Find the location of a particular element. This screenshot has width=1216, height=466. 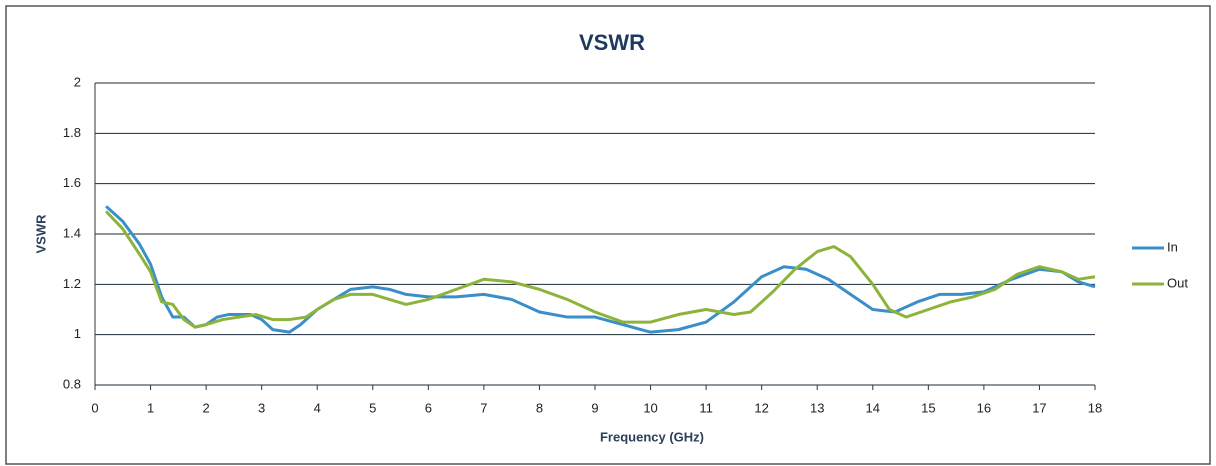

x-tick-label: 3 is located at coordinates (261, 407).